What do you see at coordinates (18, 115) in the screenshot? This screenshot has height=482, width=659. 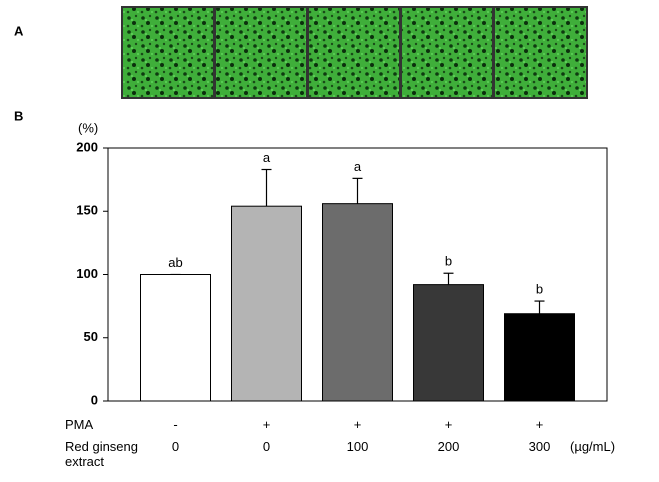 I see `panel-label: B` at bounding box center [18, 115].